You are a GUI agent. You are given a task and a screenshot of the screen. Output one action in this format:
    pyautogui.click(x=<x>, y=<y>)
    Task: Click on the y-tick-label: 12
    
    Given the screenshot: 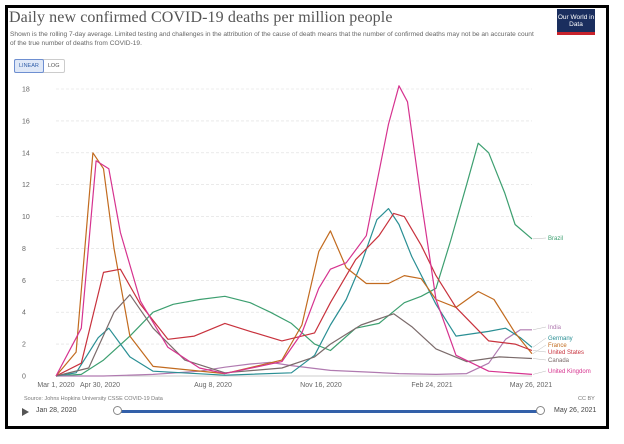 What is the action you would take?
    pyautogui.click(x=26, y=185)
    